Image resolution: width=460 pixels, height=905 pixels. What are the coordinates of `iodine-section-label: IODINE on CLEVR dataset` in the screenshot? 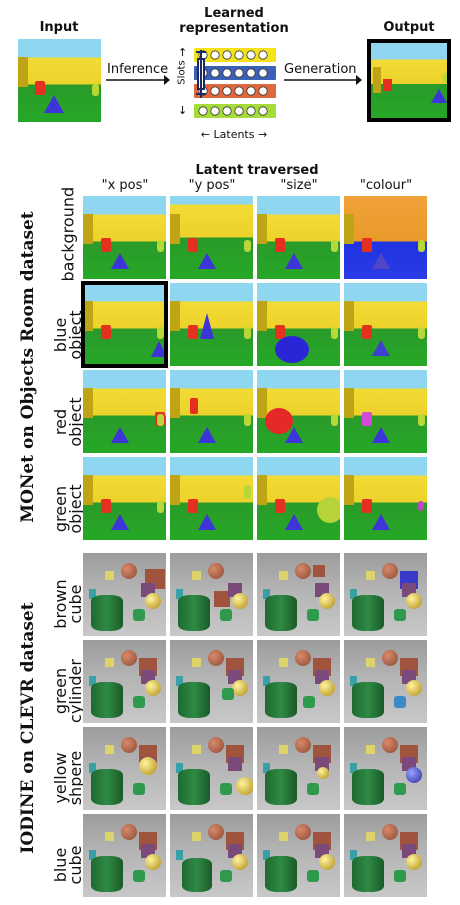 It's located at (28, 728).